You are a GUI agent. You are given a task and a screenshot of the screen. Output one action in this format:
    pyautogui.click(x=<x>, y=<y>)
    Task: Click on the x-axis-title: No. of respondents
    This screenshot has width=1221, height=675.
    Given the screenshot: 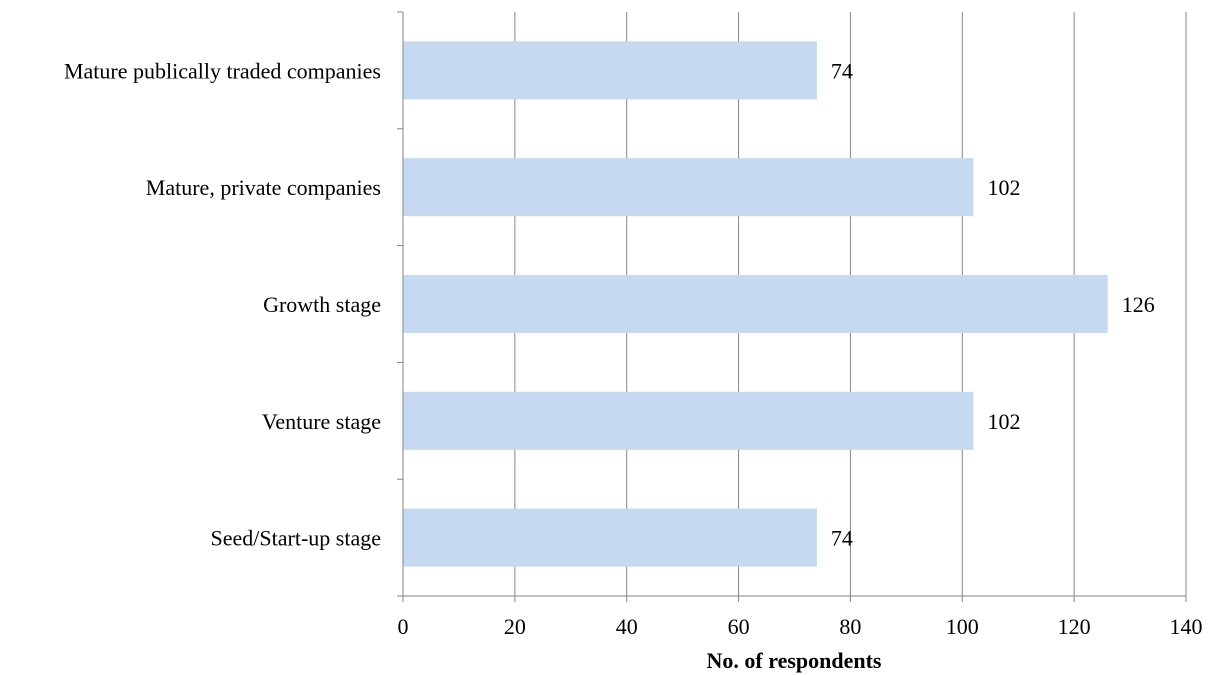 What is the action you would take?
    pyautogui.click(x=793, y=660)
    